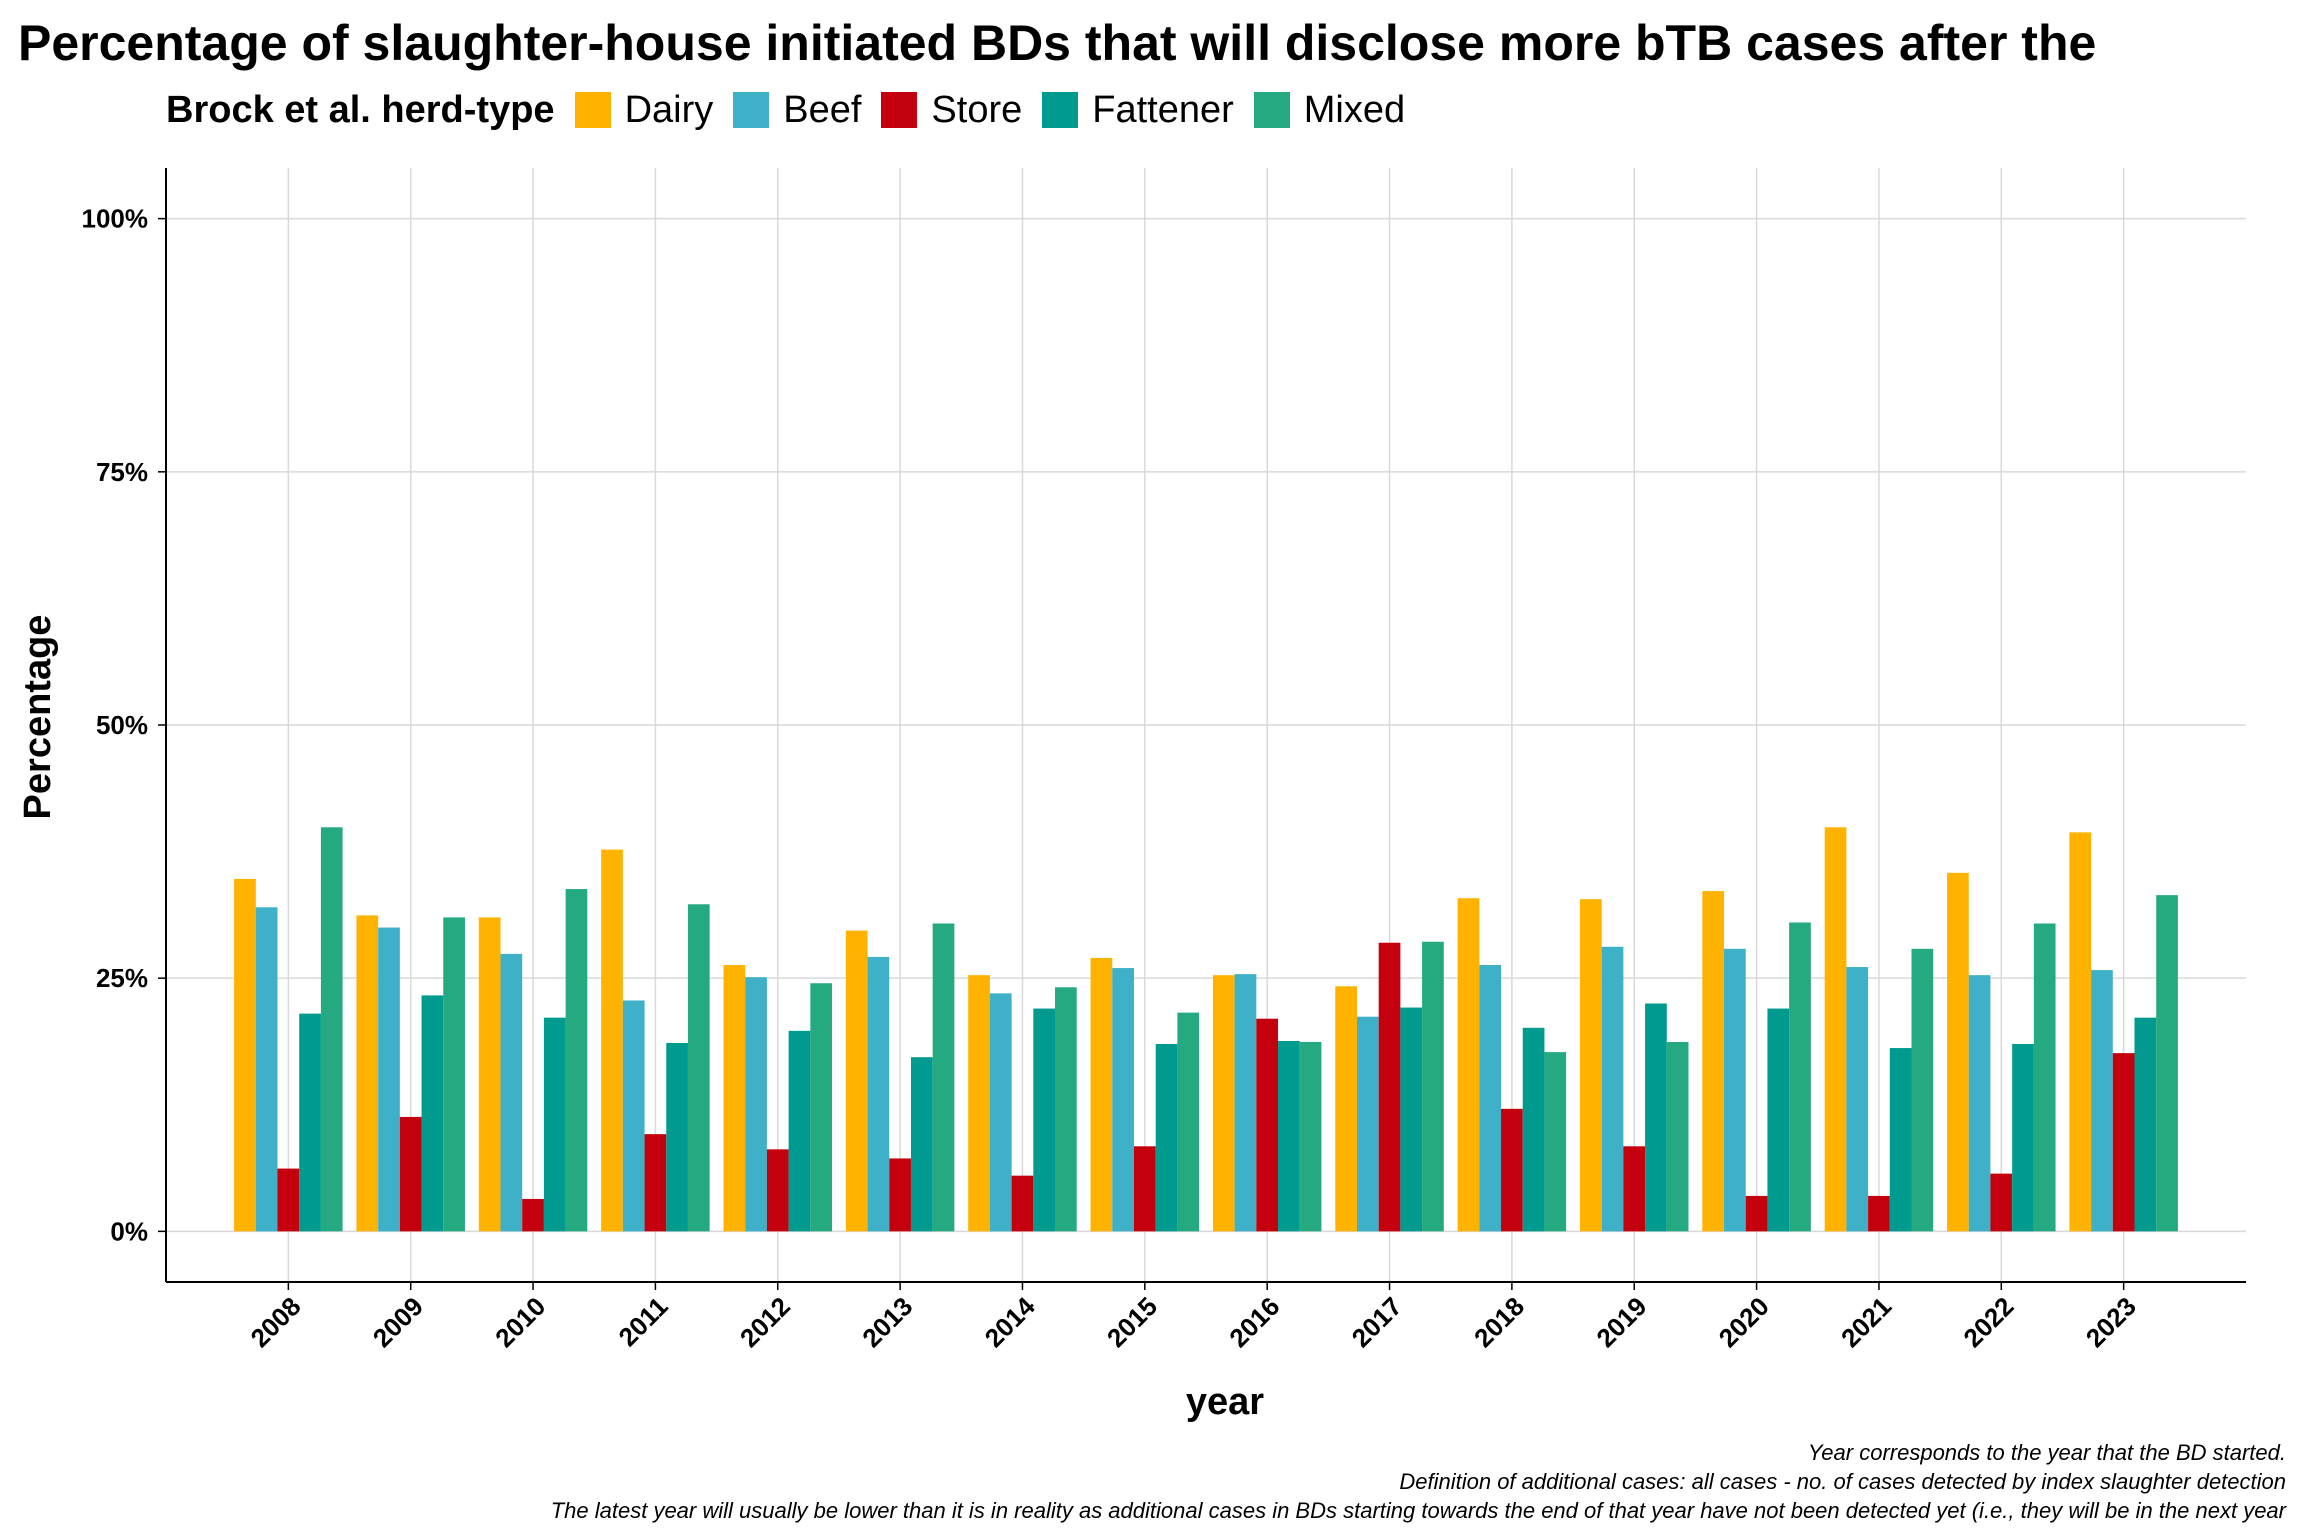 The image size is (2304, 1536). Describe the element at coordinates (1499, 1322) in the screenshot. I see `x-tick-label: 2018` at that location.